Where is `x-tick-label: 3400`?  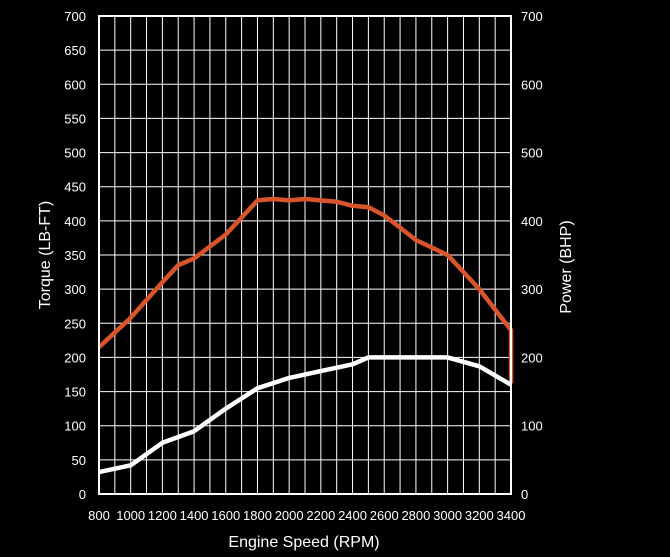
x-tick-label: 3400 is located at coordinates (511, 515).